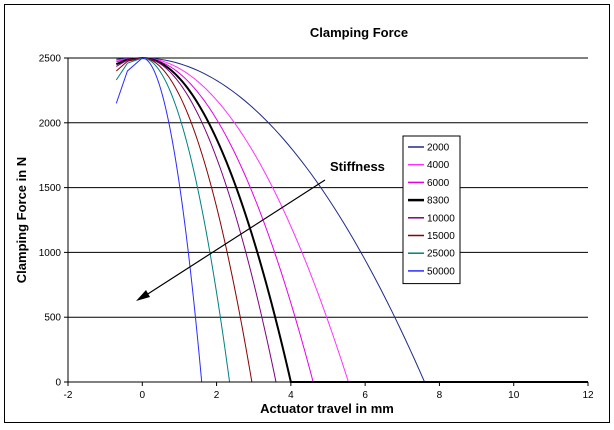  I want to click on chart-title: Clamping Force, so click(359, 32).